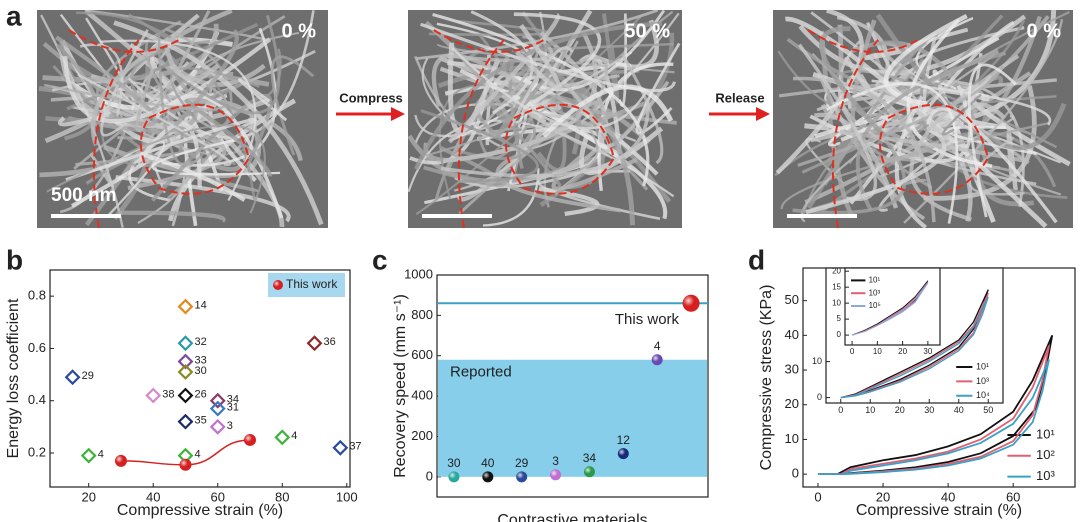 This screenshot has width=1080, height=522. Describe the element at coordinates (233, 400) in the screenshot. I see `point-label: 34` at that location.